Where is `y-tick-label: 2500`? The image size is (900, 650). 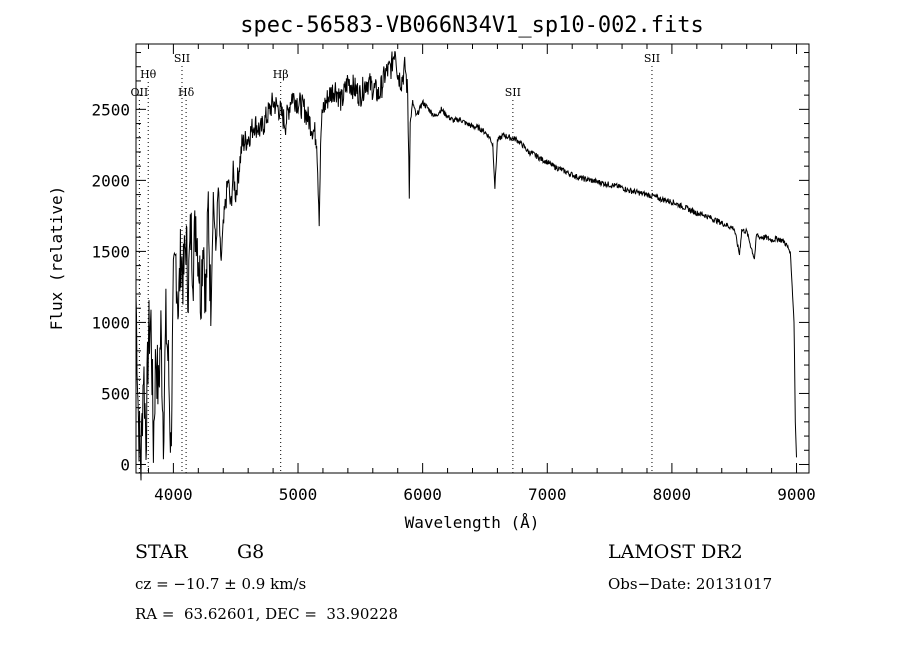
y-tick-label: 2500 is located at coordinates (110, 109).